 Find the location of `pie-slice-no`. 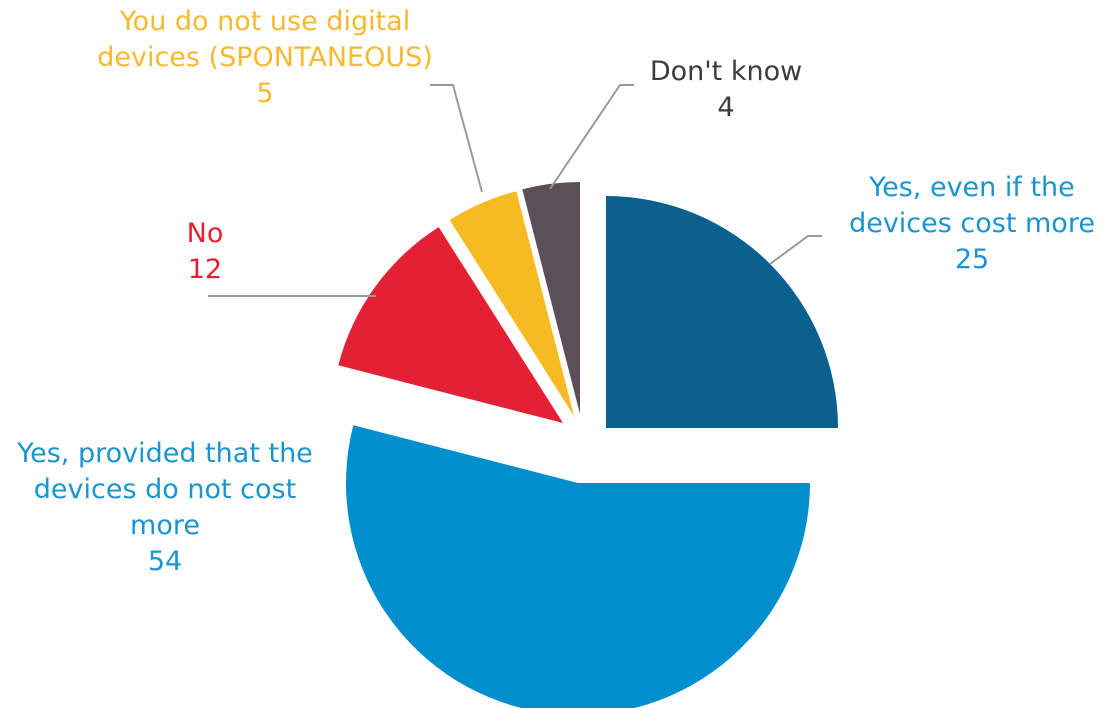

pie-slice-no is located at coordinates (450, 325).